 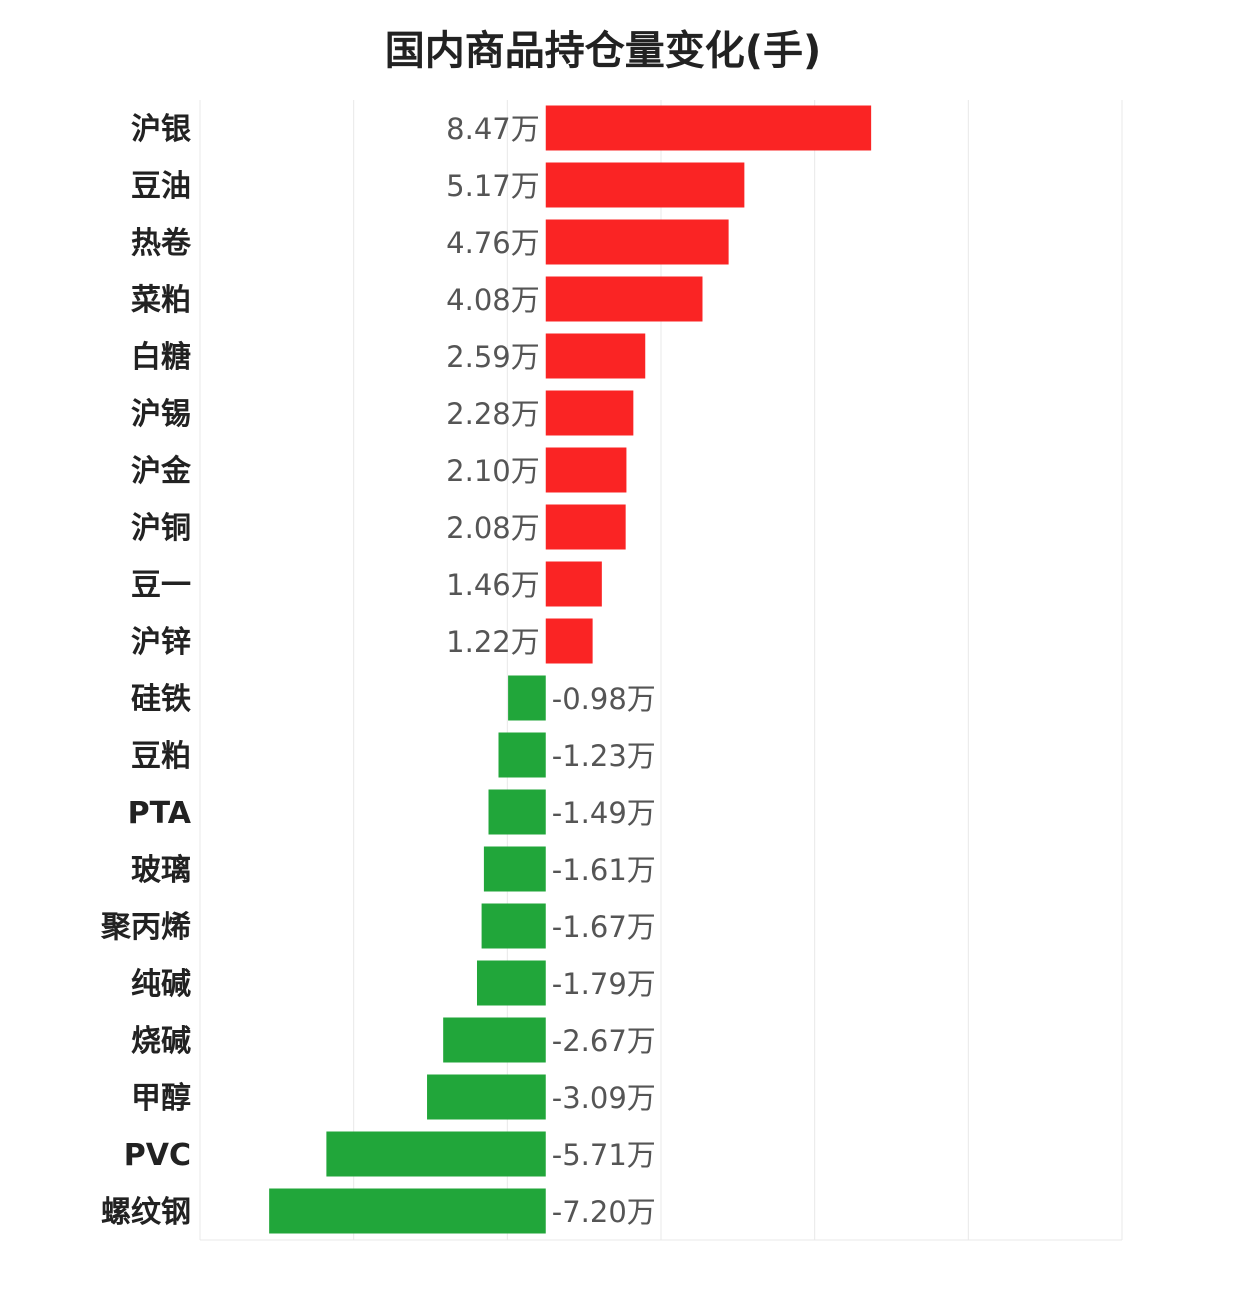 I want to click on value-label: -7.20万, so click(x=604, y=1212).